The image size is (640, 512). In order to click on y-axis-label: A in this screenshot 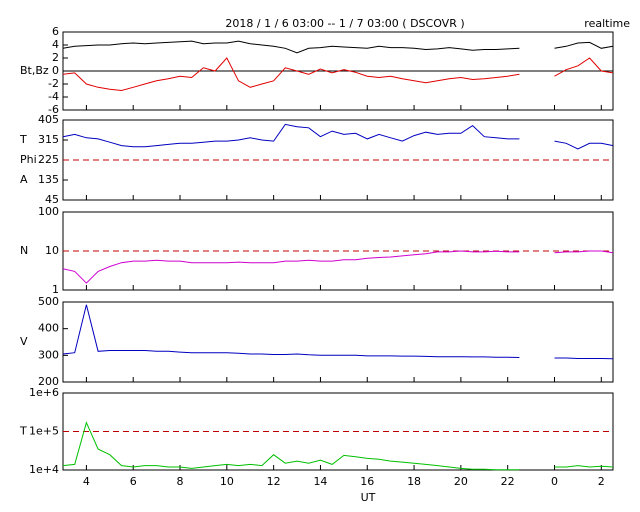, I will do `click(24, 179)`.